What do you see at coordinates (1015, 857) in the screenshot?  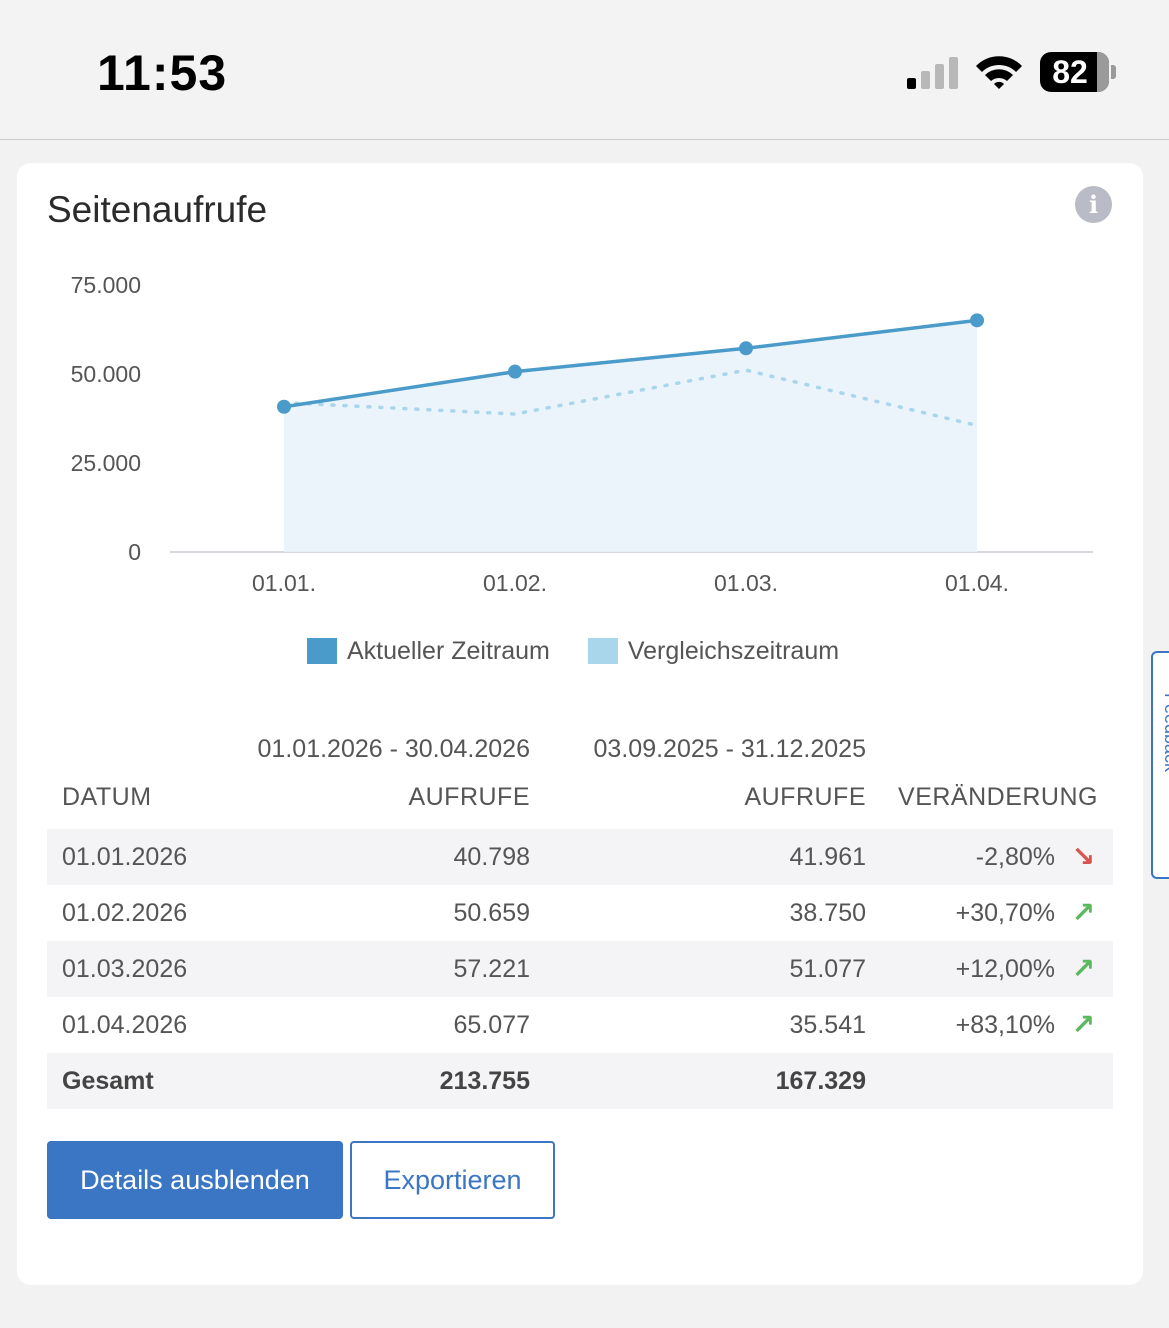 I see `cell-change: -2,80%` at bounding box center [1015, 857].